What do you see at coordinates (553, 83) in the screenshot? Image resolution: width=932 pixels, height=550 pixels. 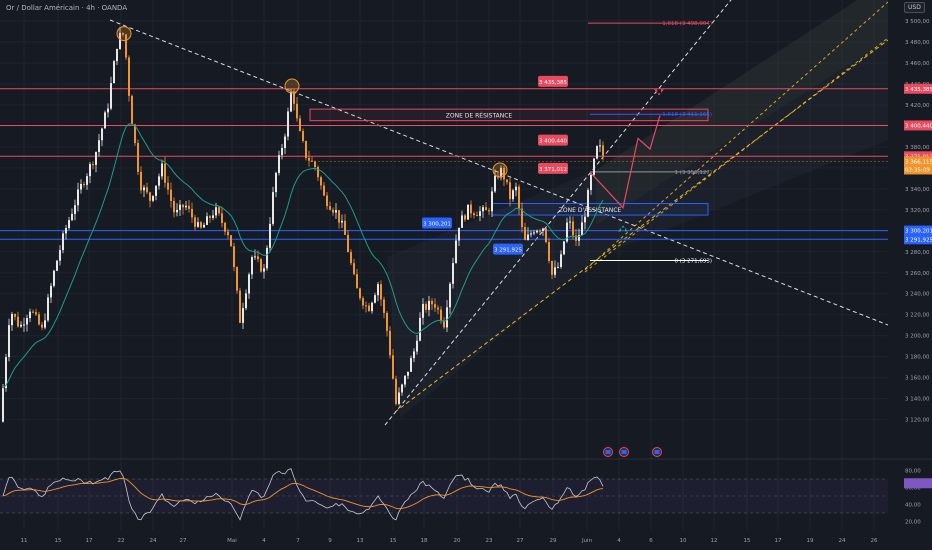 I see `price-tag-text: 3 435,385` at bounding box center [553, 83].